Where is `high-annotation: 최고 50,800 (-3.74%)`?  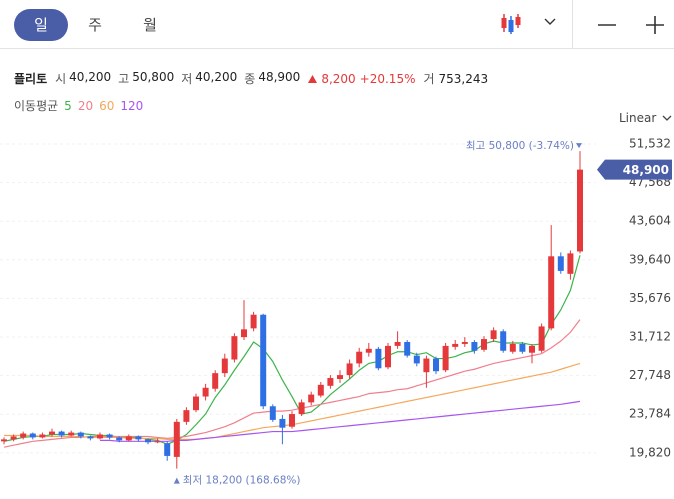 high-annotation: 최고 50,800 (-3.74%) is located at coordinates (520, 146).